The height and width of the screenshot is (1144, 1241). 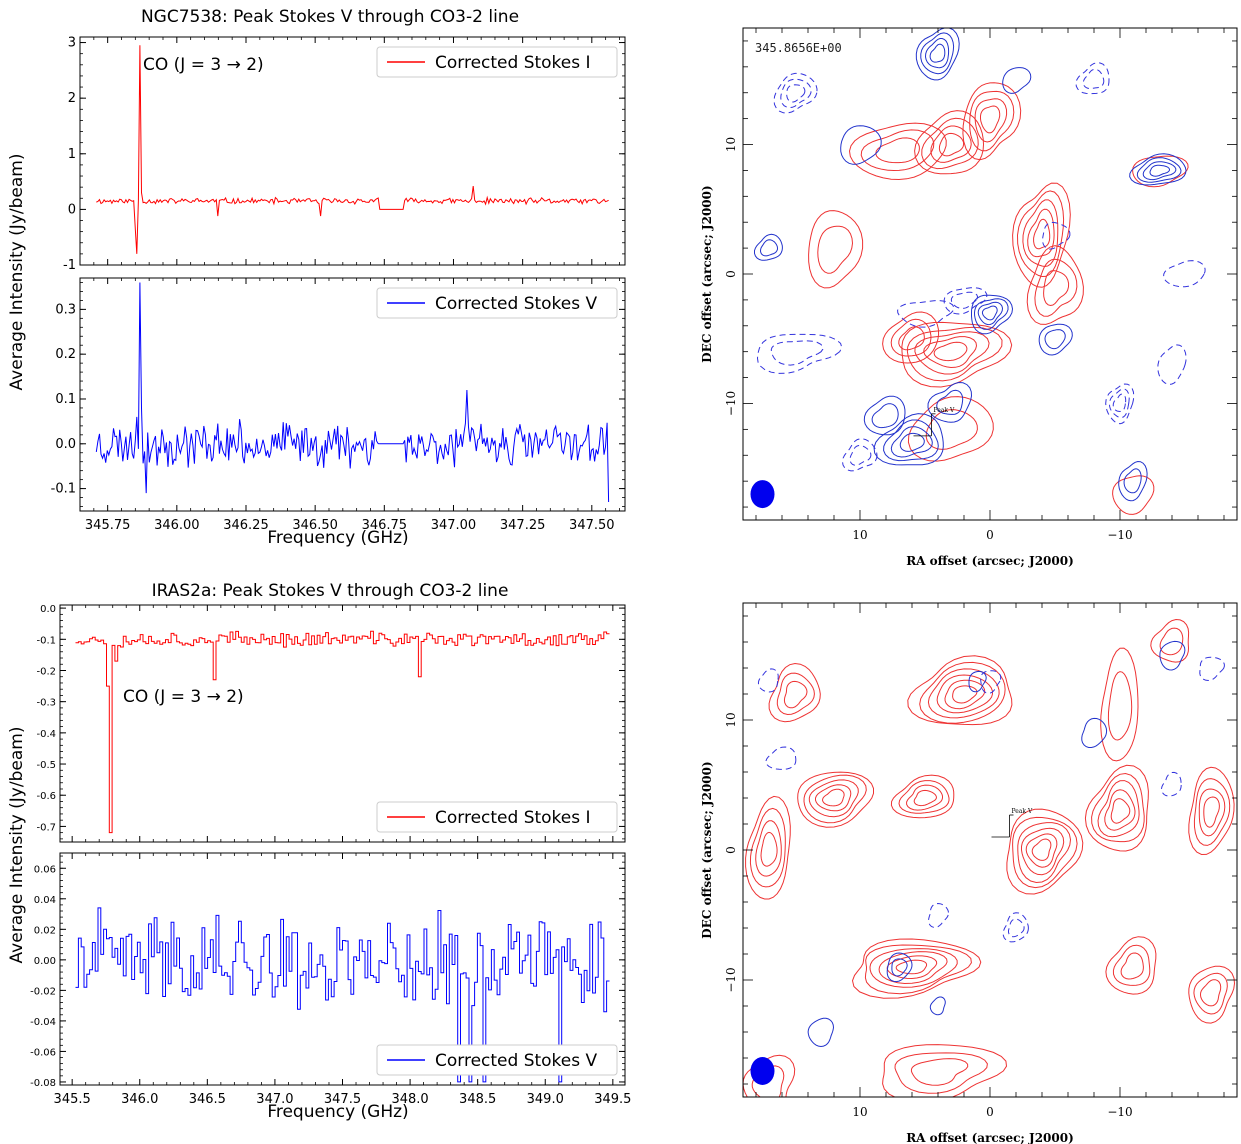 I want to click on y-tick-label: -0.4, so click(x=46, y=734).